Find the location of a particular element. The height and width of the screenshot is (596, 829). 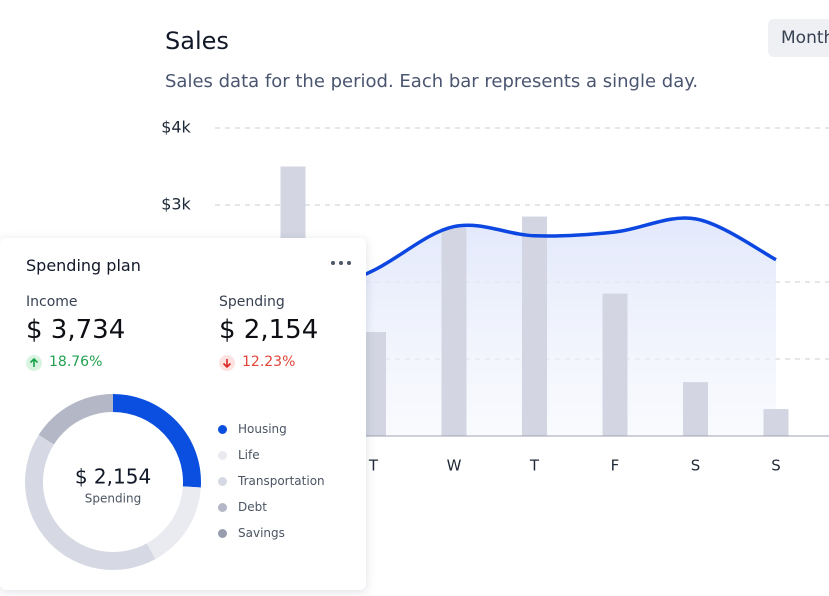

legend-item: Housing is located at coordinates (252, 429).